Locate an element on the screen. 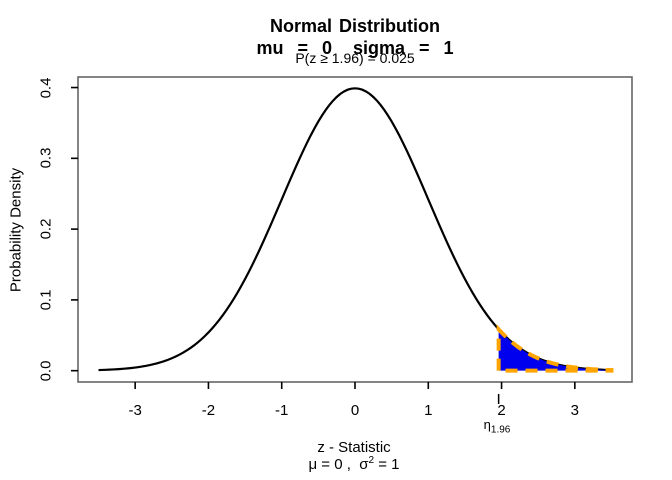  x-axis-tick-labels: -3 -2 -1 0 1 2 3 is located at coordinates (336, 411).